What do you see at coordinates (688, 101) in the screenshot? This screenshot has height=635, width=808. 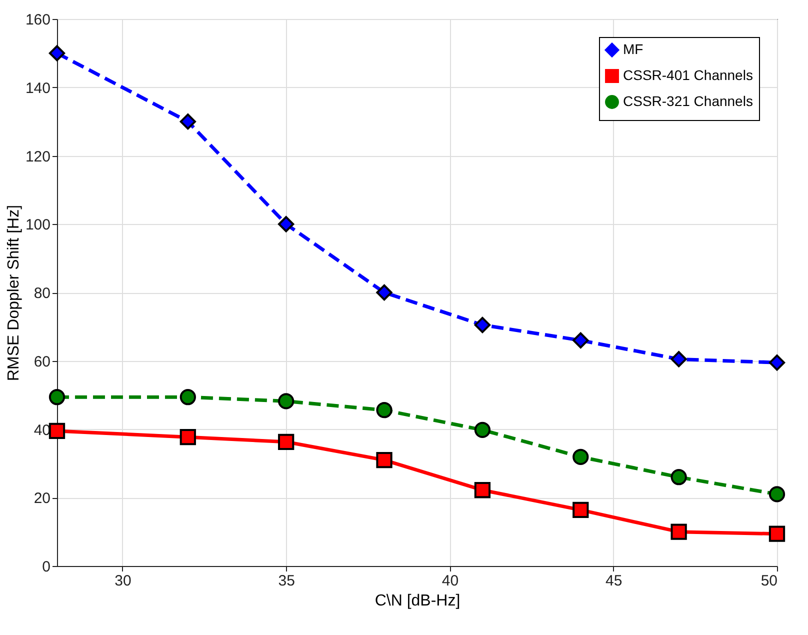 I see `legend-label: CSSR-321 Channels` at bounding box center [688, 101].